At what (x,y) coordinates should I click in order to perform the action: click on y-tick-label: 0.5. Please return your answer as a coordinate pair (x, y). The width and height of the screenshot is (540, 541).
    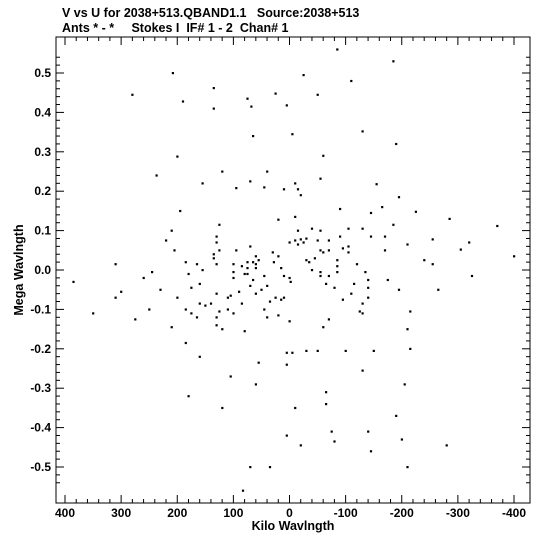
    Looking at the image, I should click on (42, 73).